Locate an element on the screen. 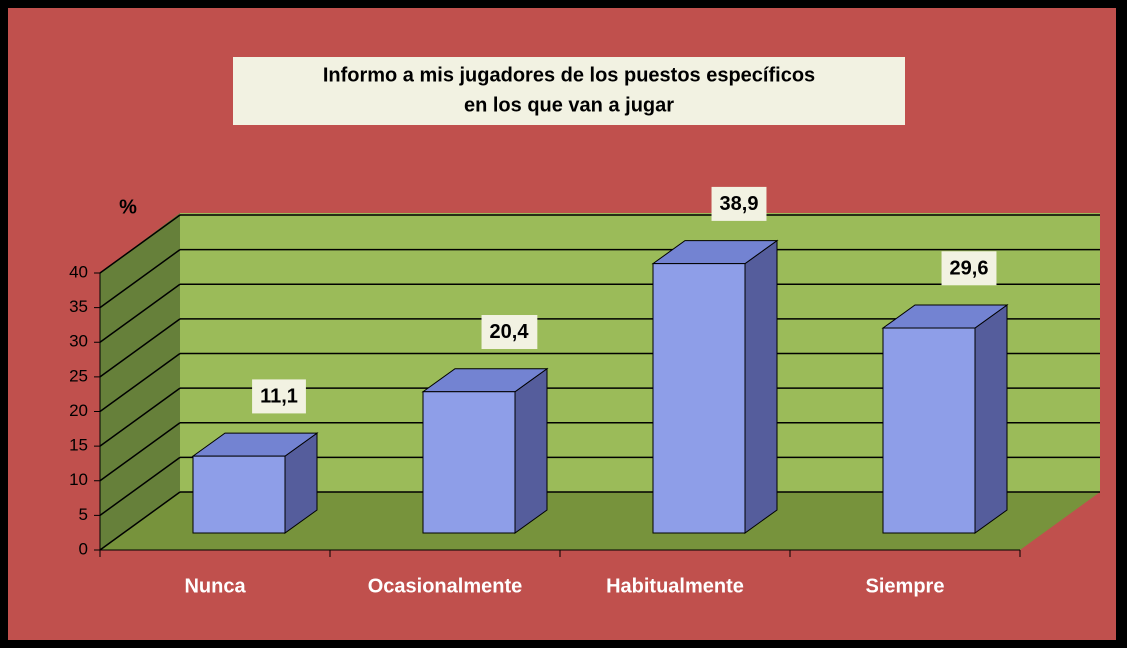 Image resolution: width=1127 pixels, height=648 pixels. value-label: 20,4 is located at coordinates (510, 332).